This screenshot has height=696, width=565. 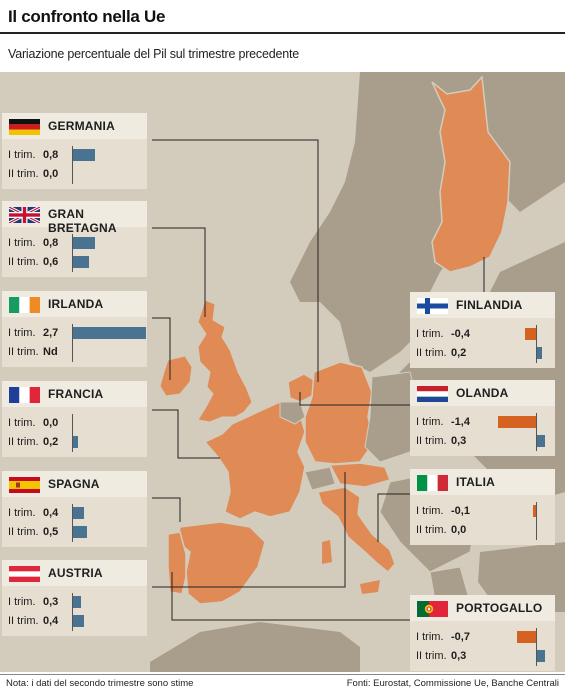 What do you see at coordinates (255, 647) in the screenshot?
I see `north-africa-shape` at bounding box center [255, 647].